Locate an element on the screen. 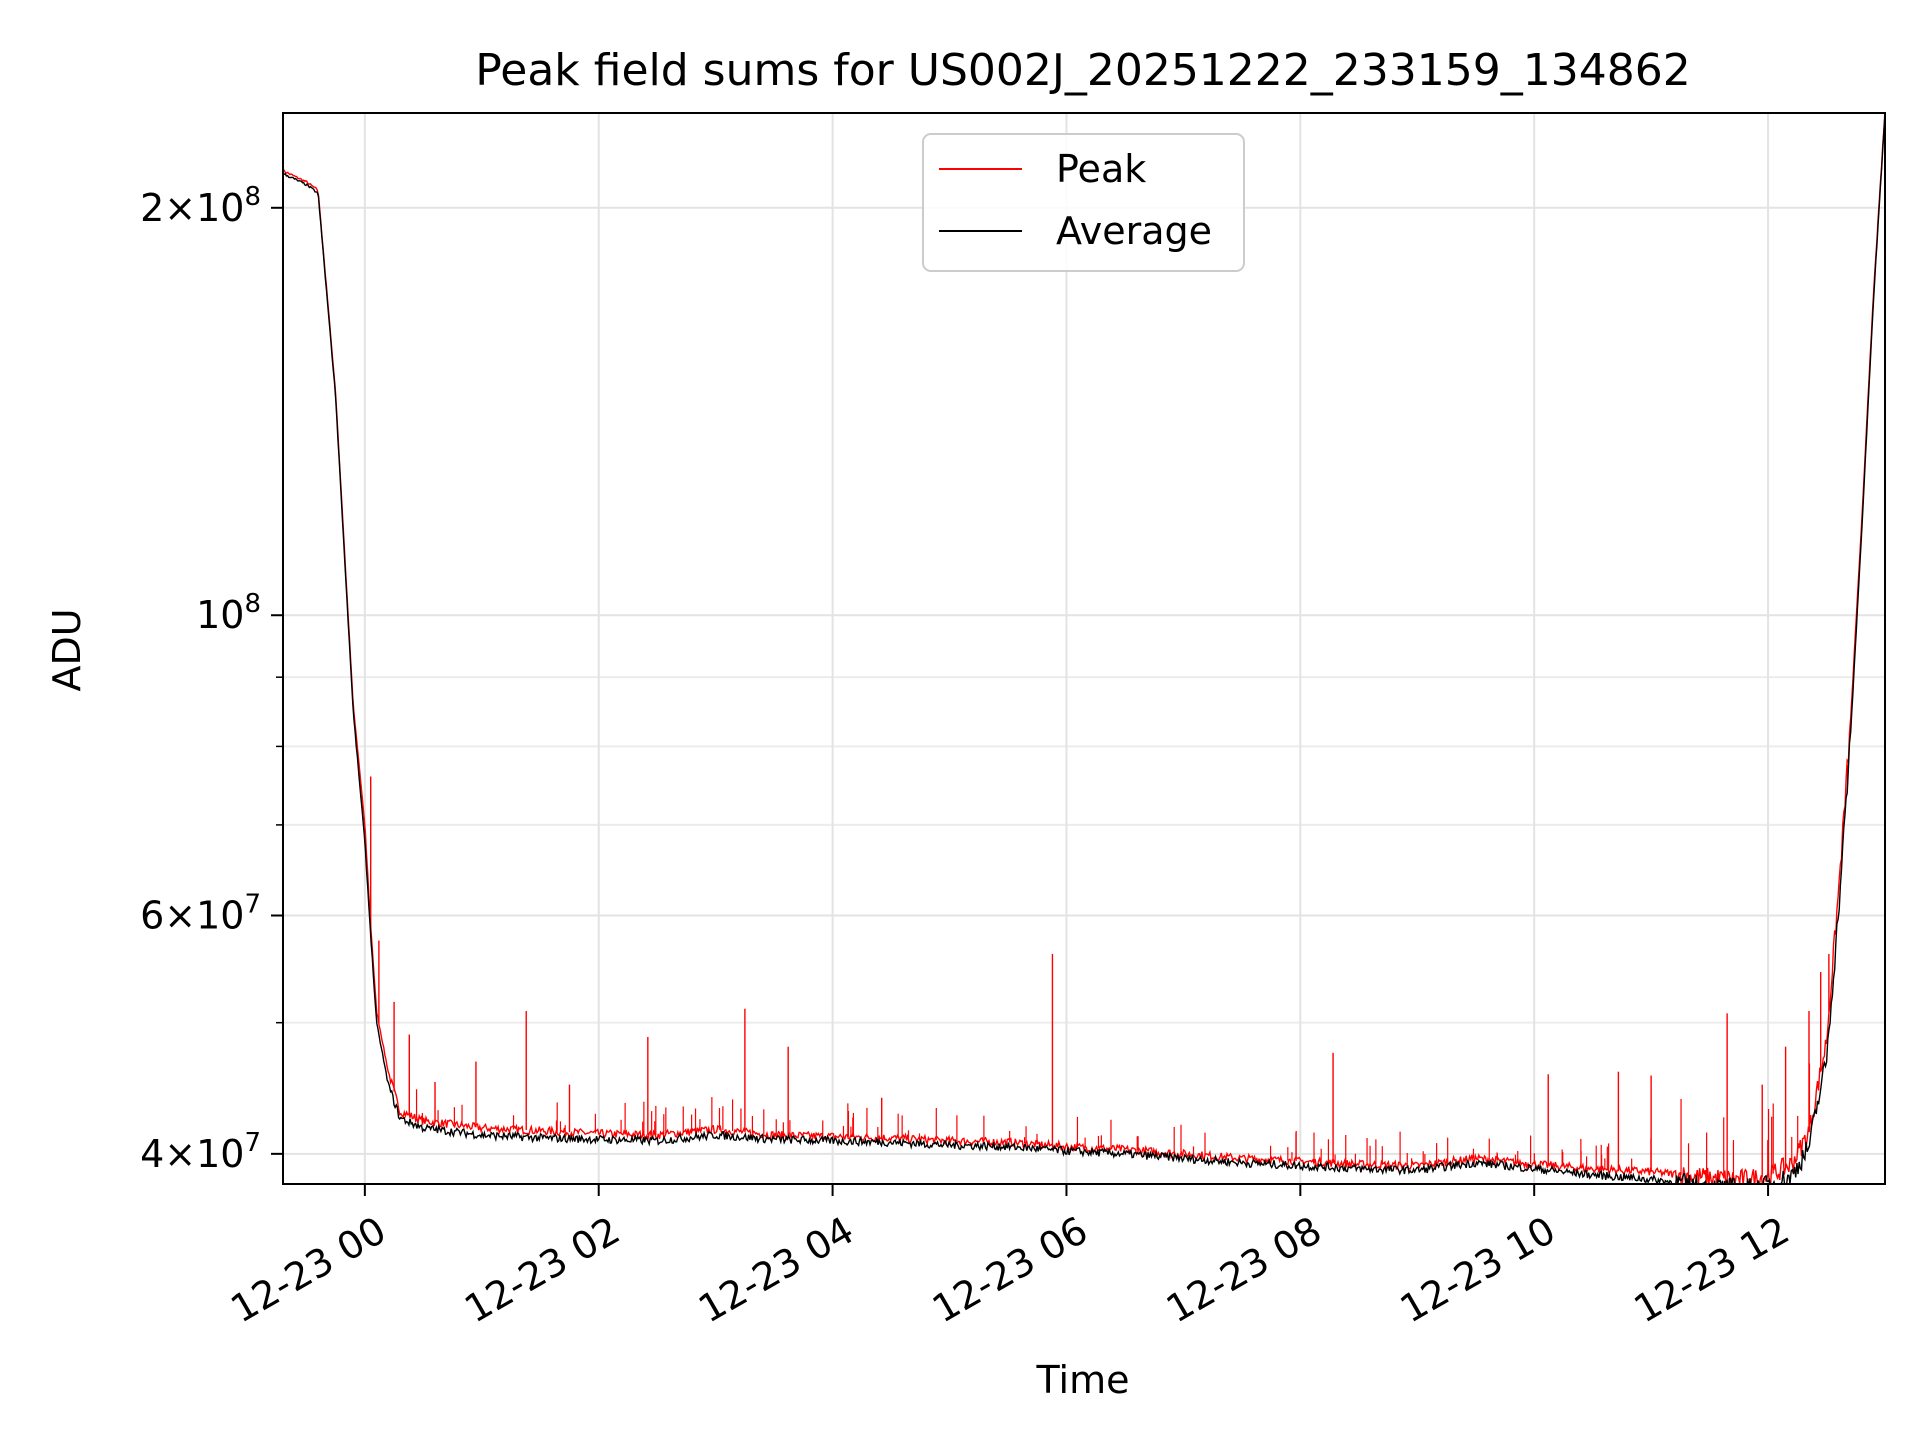  x-tick-label: 12-23 00 is located at coordinates (308, 1270).